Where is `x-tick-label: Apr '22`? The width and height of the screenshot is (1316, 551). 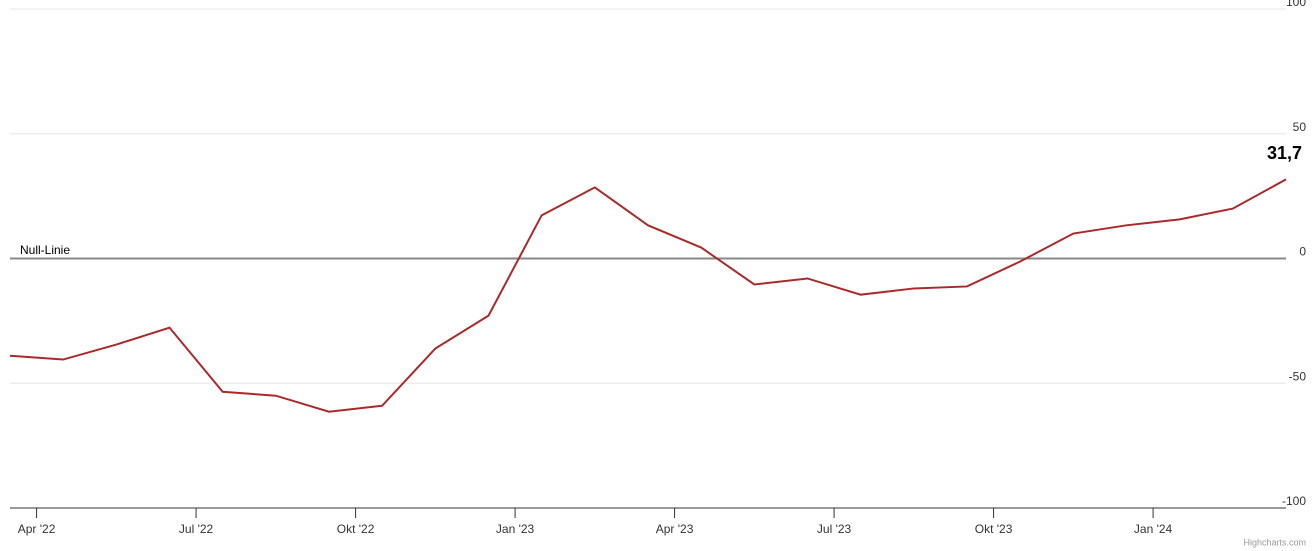 x-tick-label: Apr '22 is located at coordinates (37, 529).